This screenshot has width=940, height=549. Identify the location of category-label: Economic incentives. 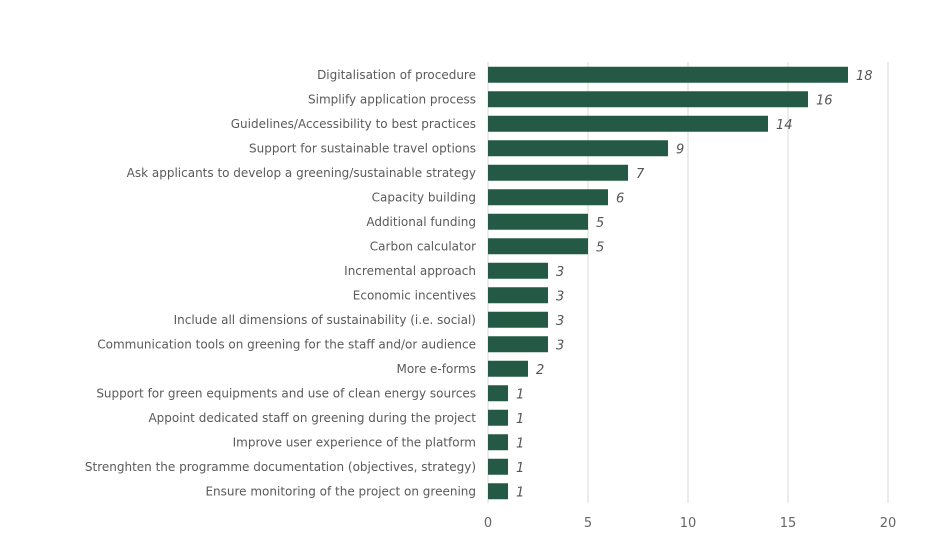
(414, 295).